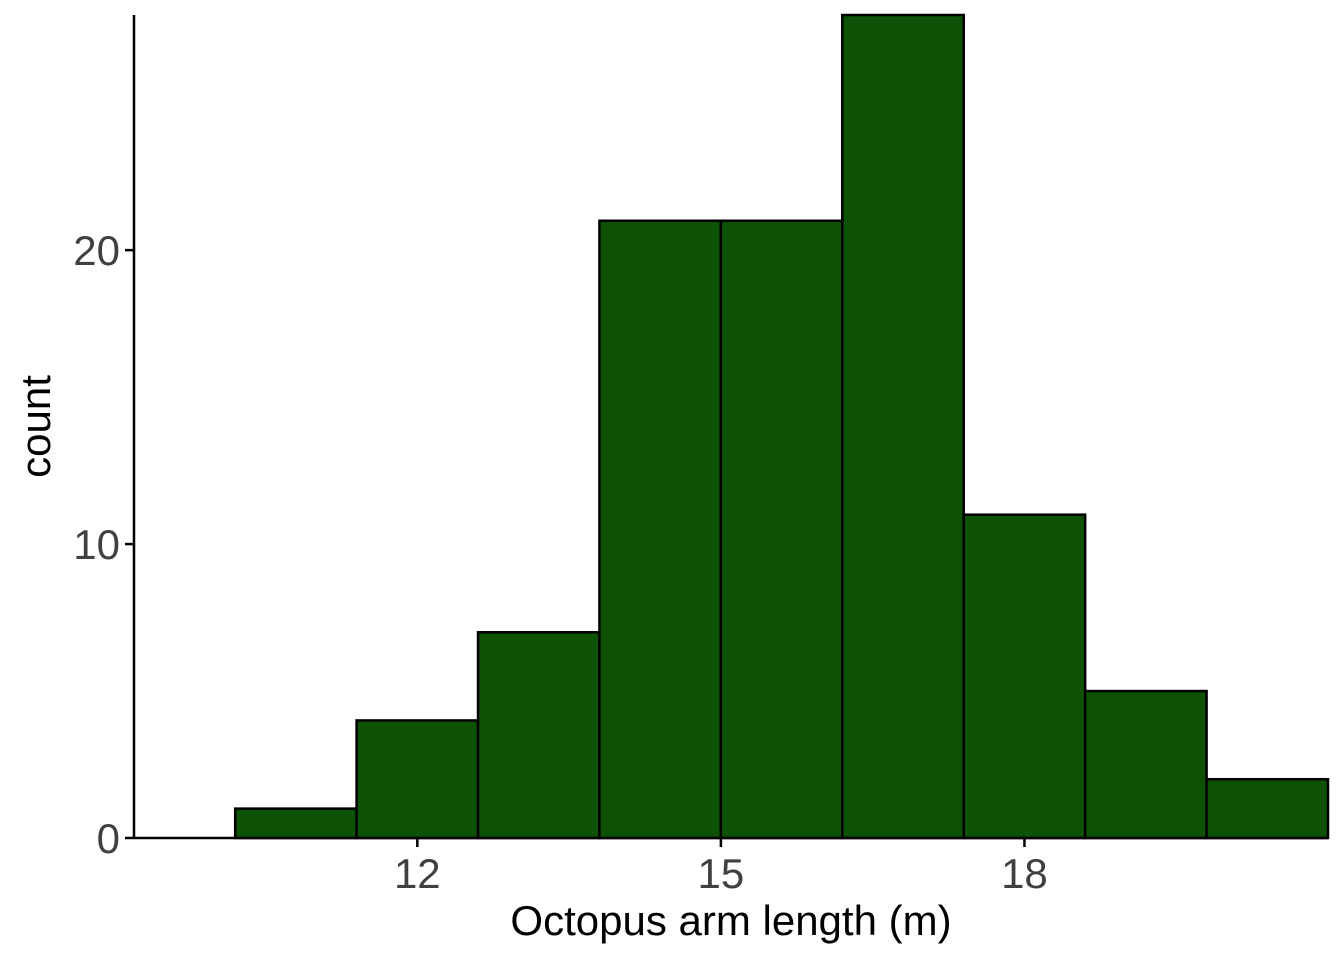  What do you see at coordinates (96, 250) in the screenshot?
I see `y-tick-label-20: 20` at bounding box center [96, 250].